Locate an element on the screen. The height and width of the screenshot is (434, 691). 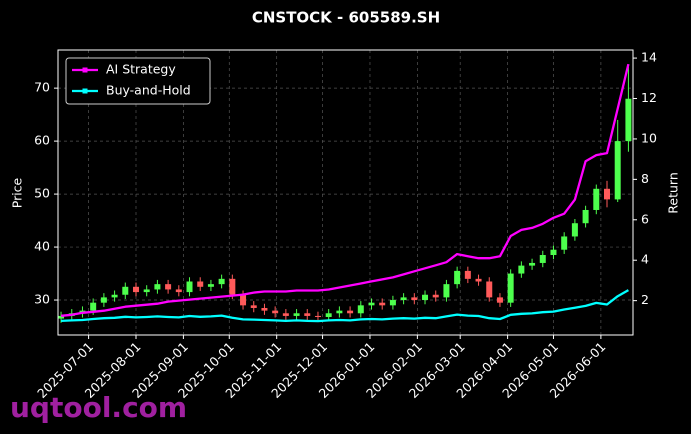
y2-tick-label: 6 is located at coordinates (645, 218).